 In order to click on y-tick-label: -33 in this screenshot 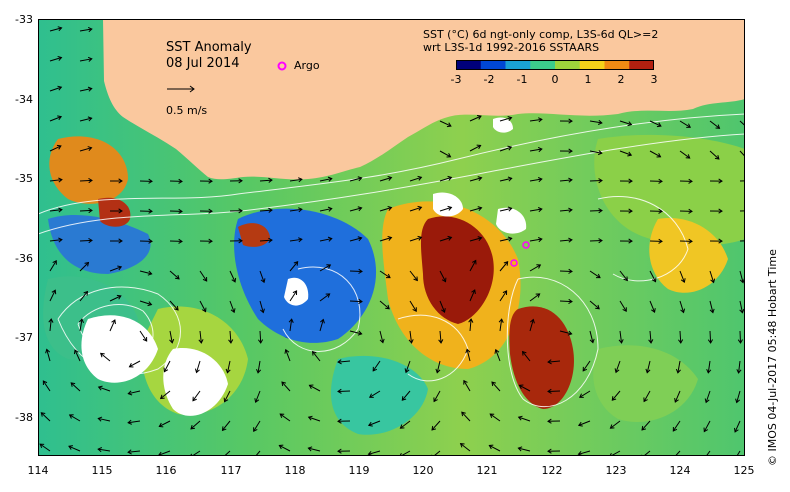, I will do `click(24, 19)`.